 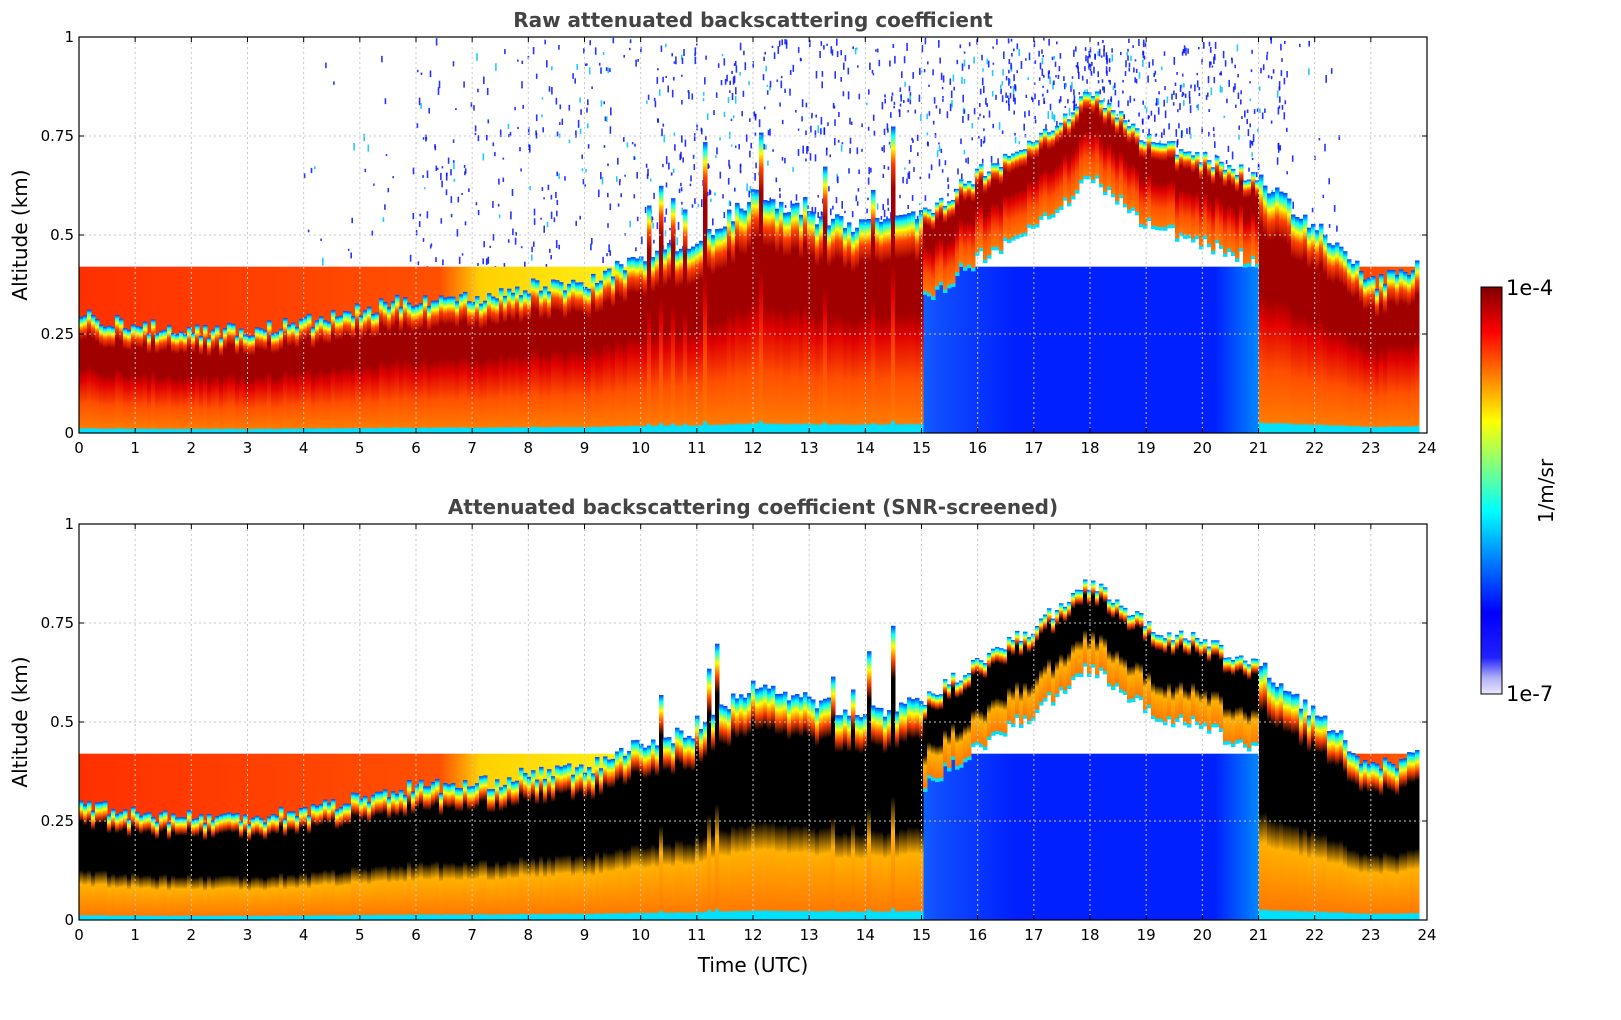 I want to click on colorbar-unit-label: 1/m/sr, so click(x=1546, y=490).